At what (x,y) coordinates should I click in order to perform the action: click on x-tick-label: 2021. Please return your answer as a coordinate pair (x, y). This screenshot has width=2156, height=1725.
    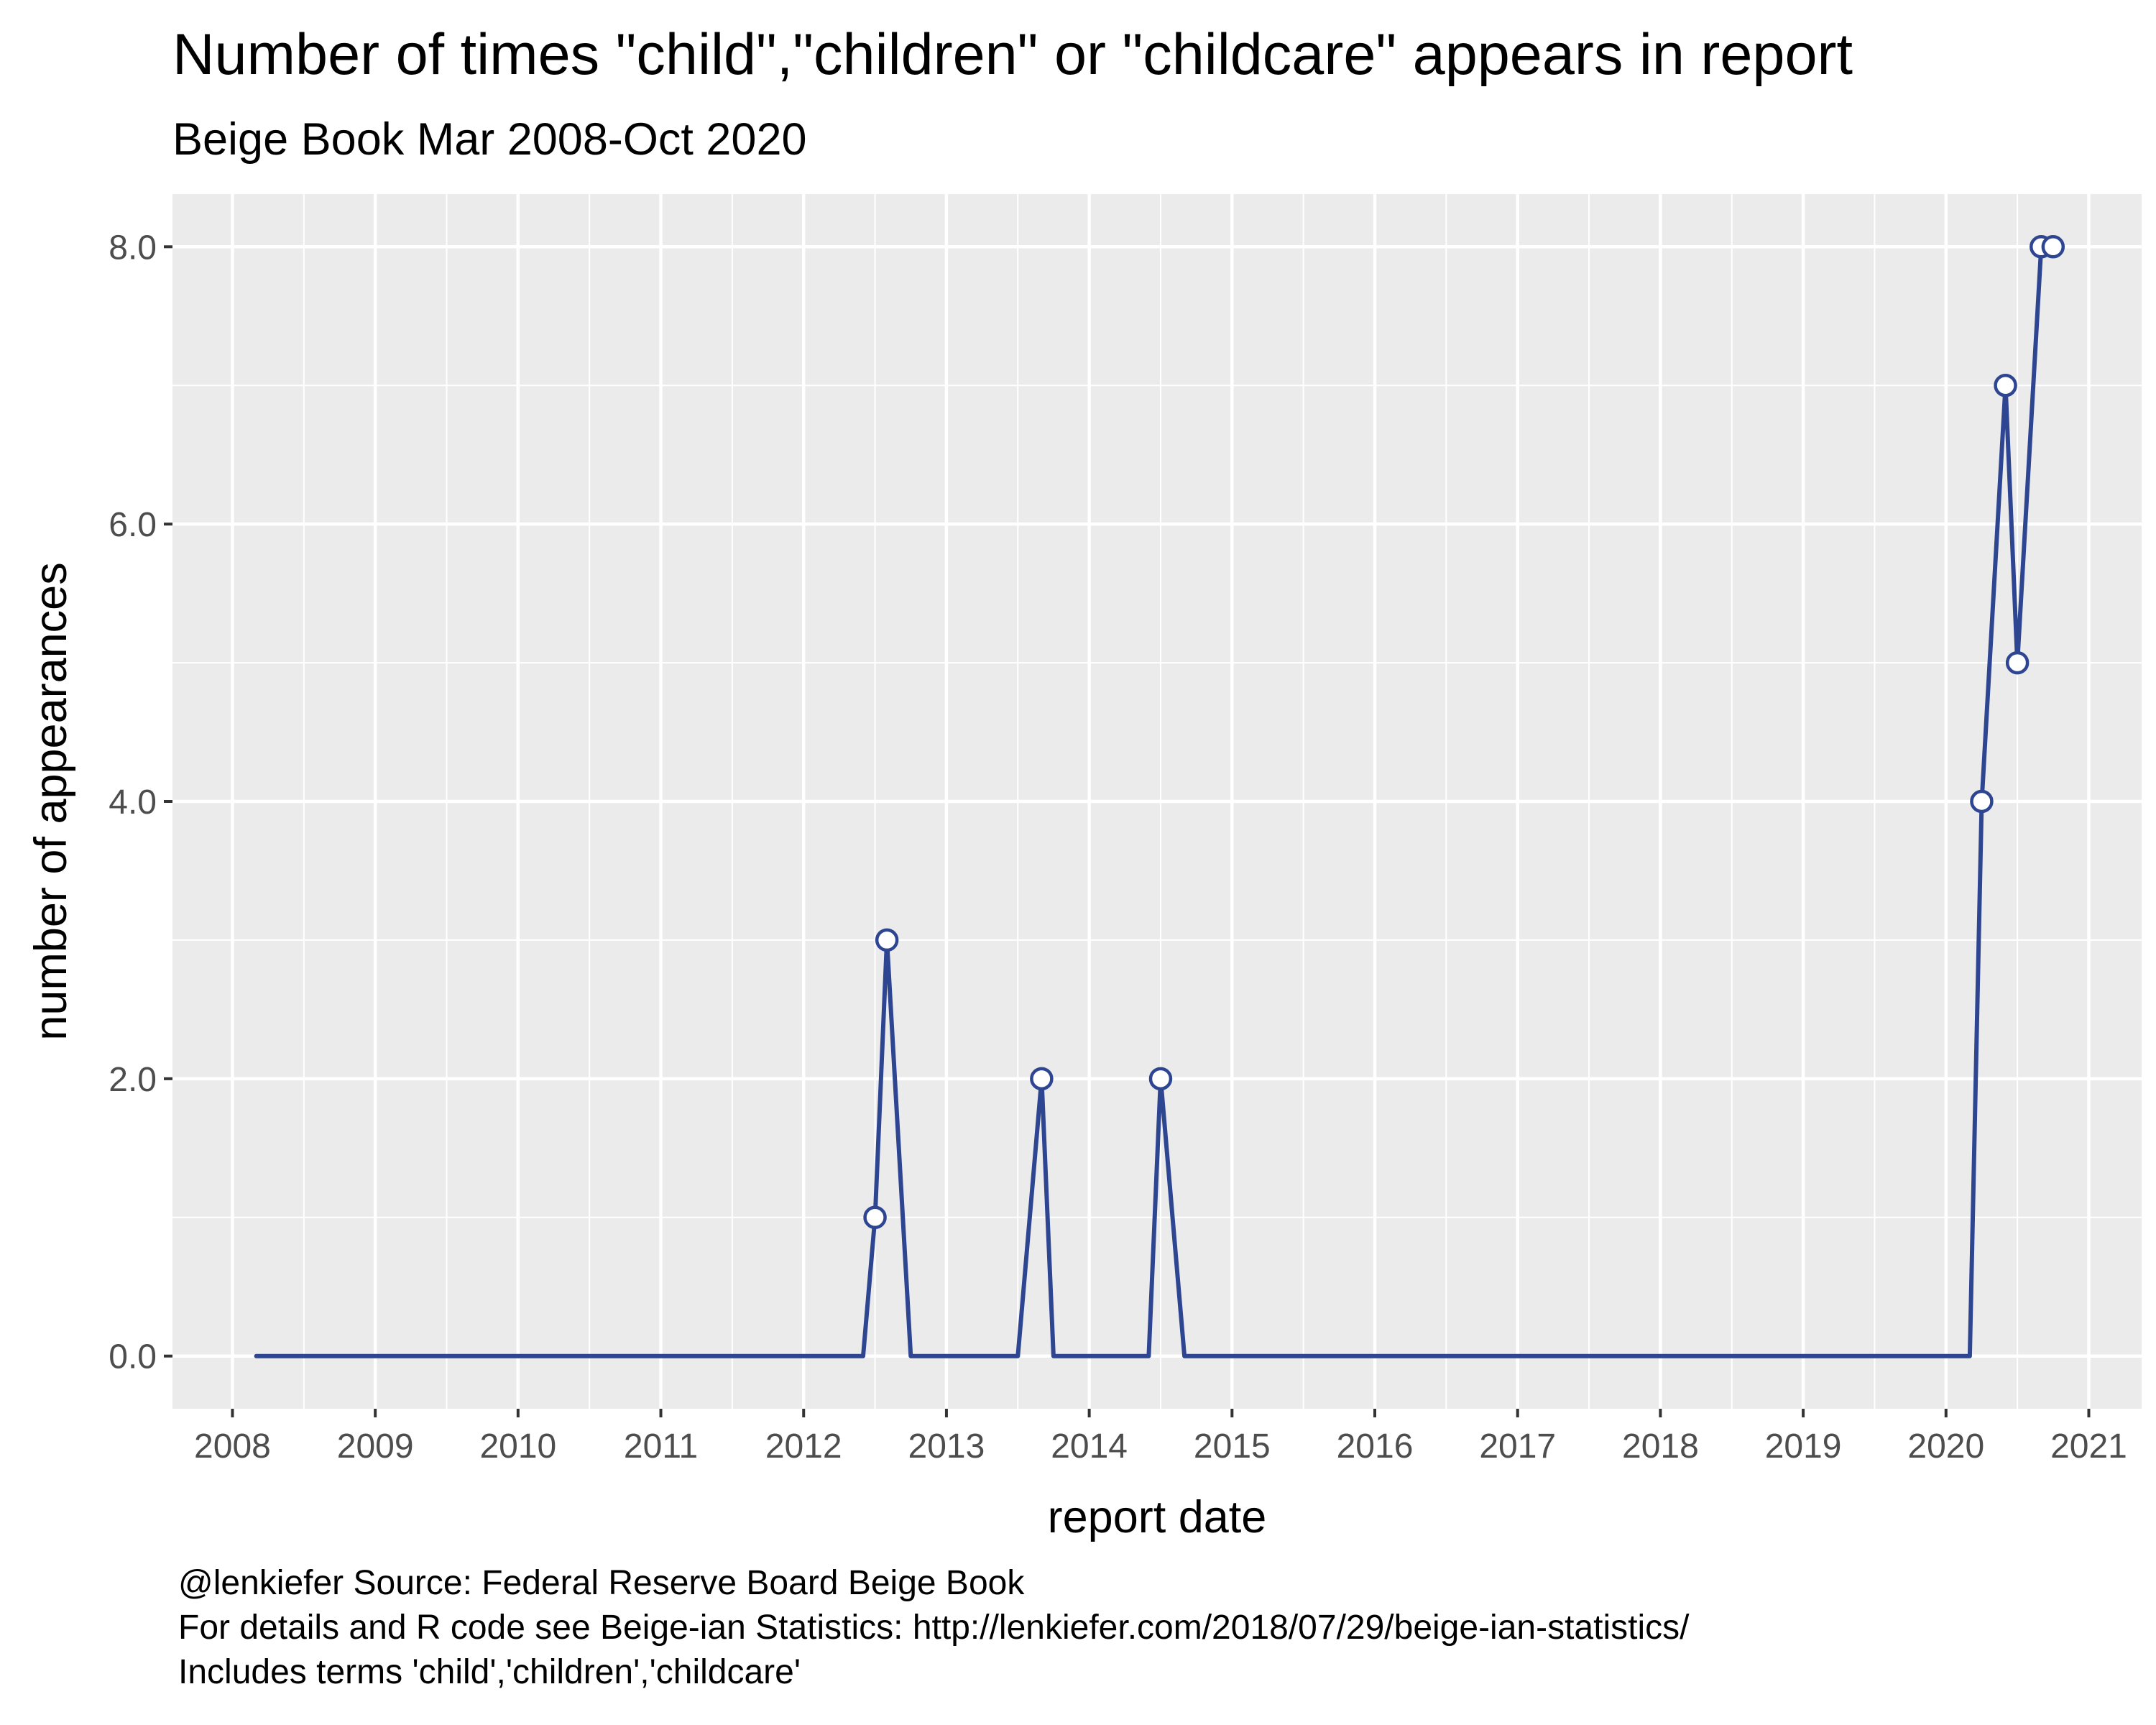
    Looking at the image, I should click on (2089, 1446).